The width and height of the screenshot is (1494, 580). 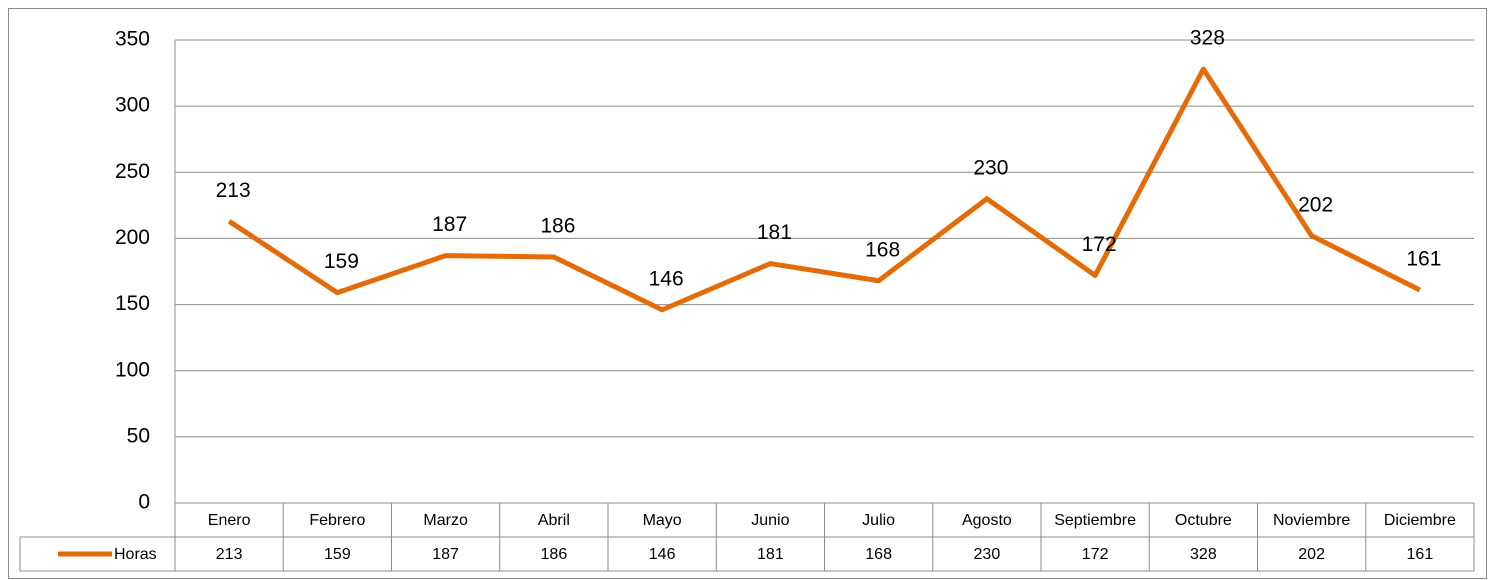 What do you see at coordinates (229, 520) in the screenshot?
I see `x-tick-label: Enero` at bounding box center [229, 520].